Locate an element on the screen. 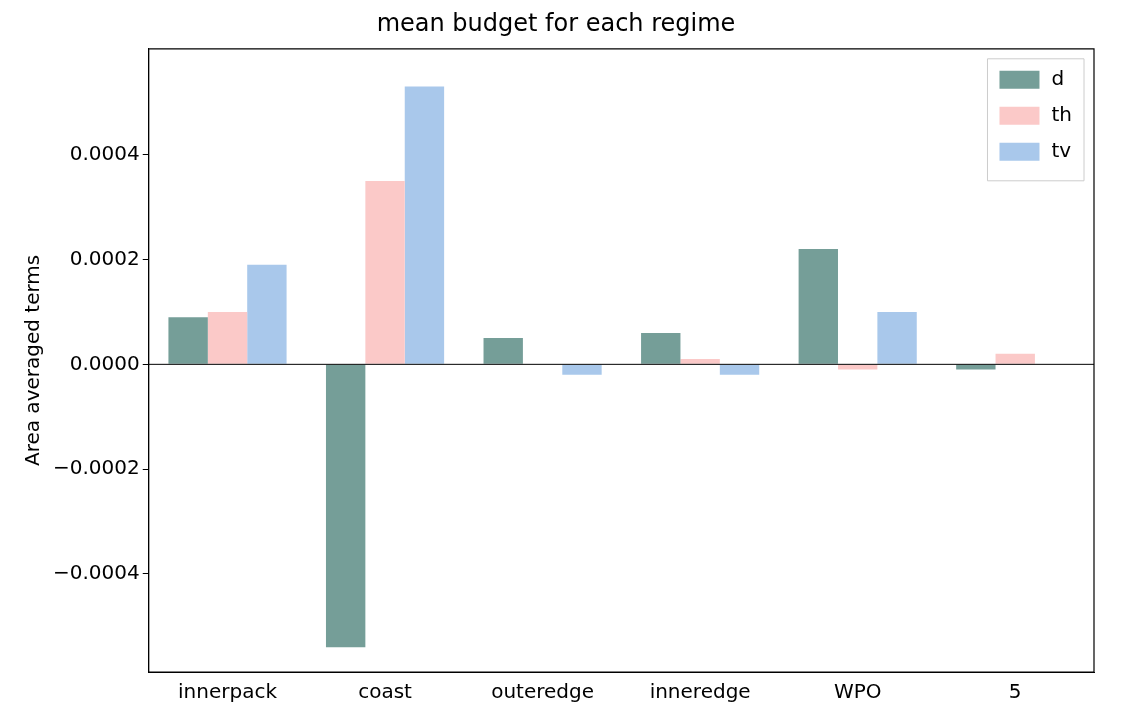  y-tick-label: −0.0002 is located at coordinates (96, 467).